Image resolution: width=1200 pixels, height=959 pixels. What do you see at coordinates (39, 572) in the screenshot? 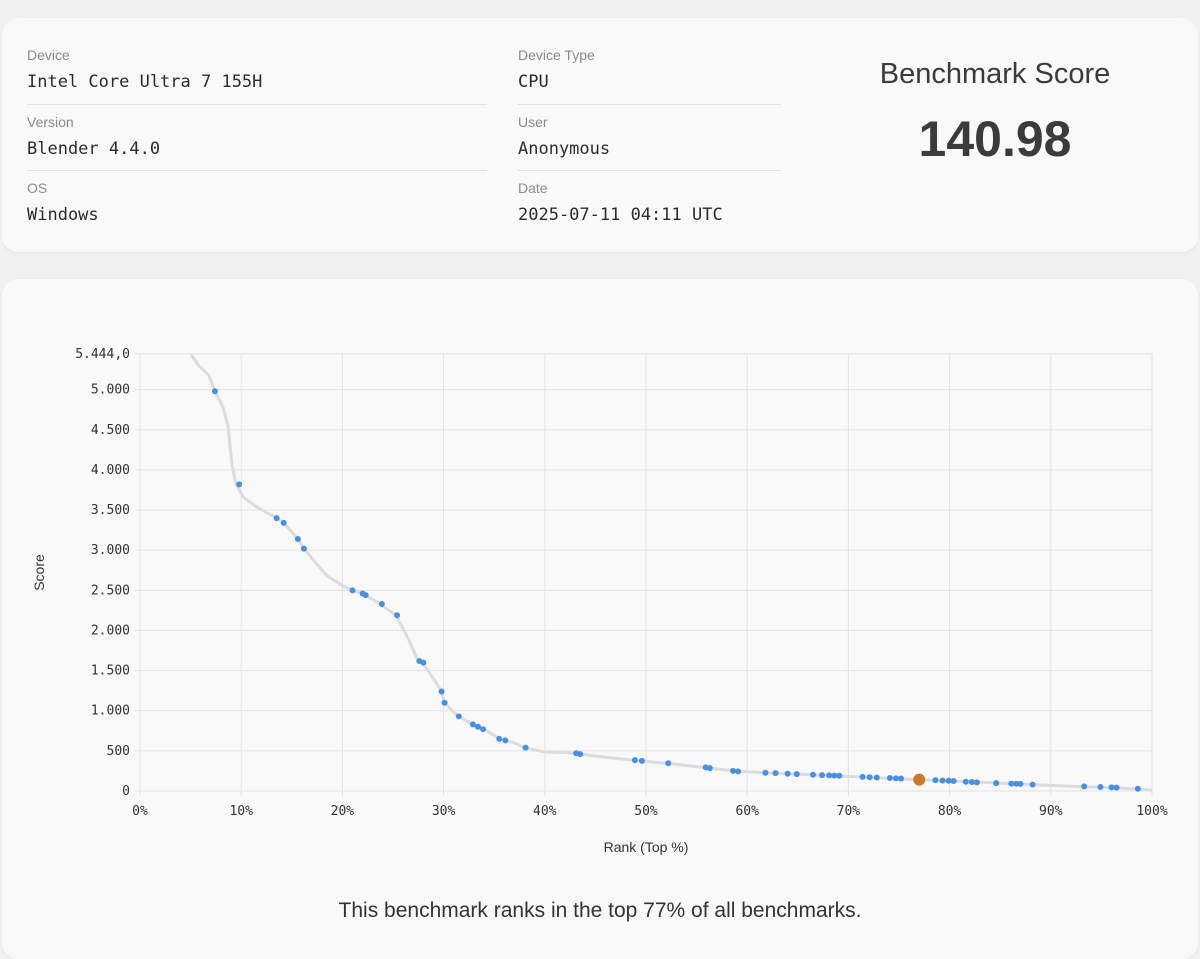
I see `y-axis-label: Score` at bounding box center [39, 572].